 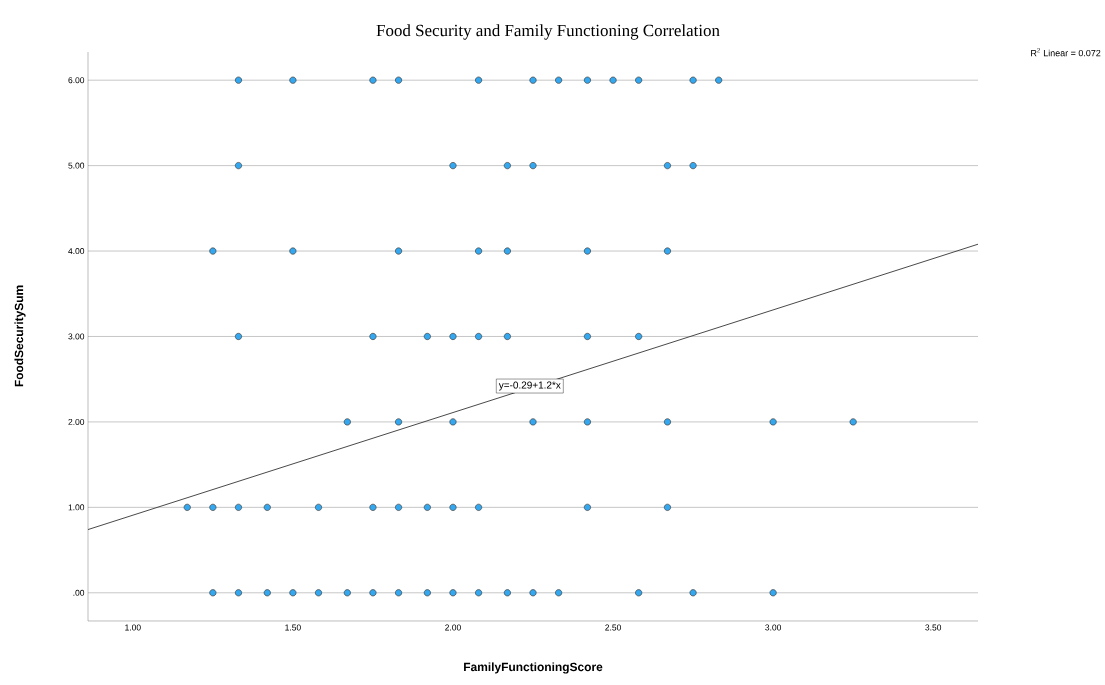 What do you see at coordinates (76, 507) in the screenshot?
I see `y-tick-label: 1.00` at bounding box center [76, 507].